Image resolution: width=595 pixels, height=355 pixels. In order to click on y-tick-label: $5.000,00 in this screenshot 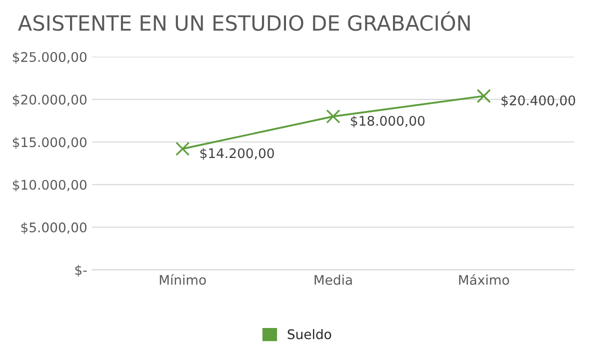, I will do `click(53, 228)`.